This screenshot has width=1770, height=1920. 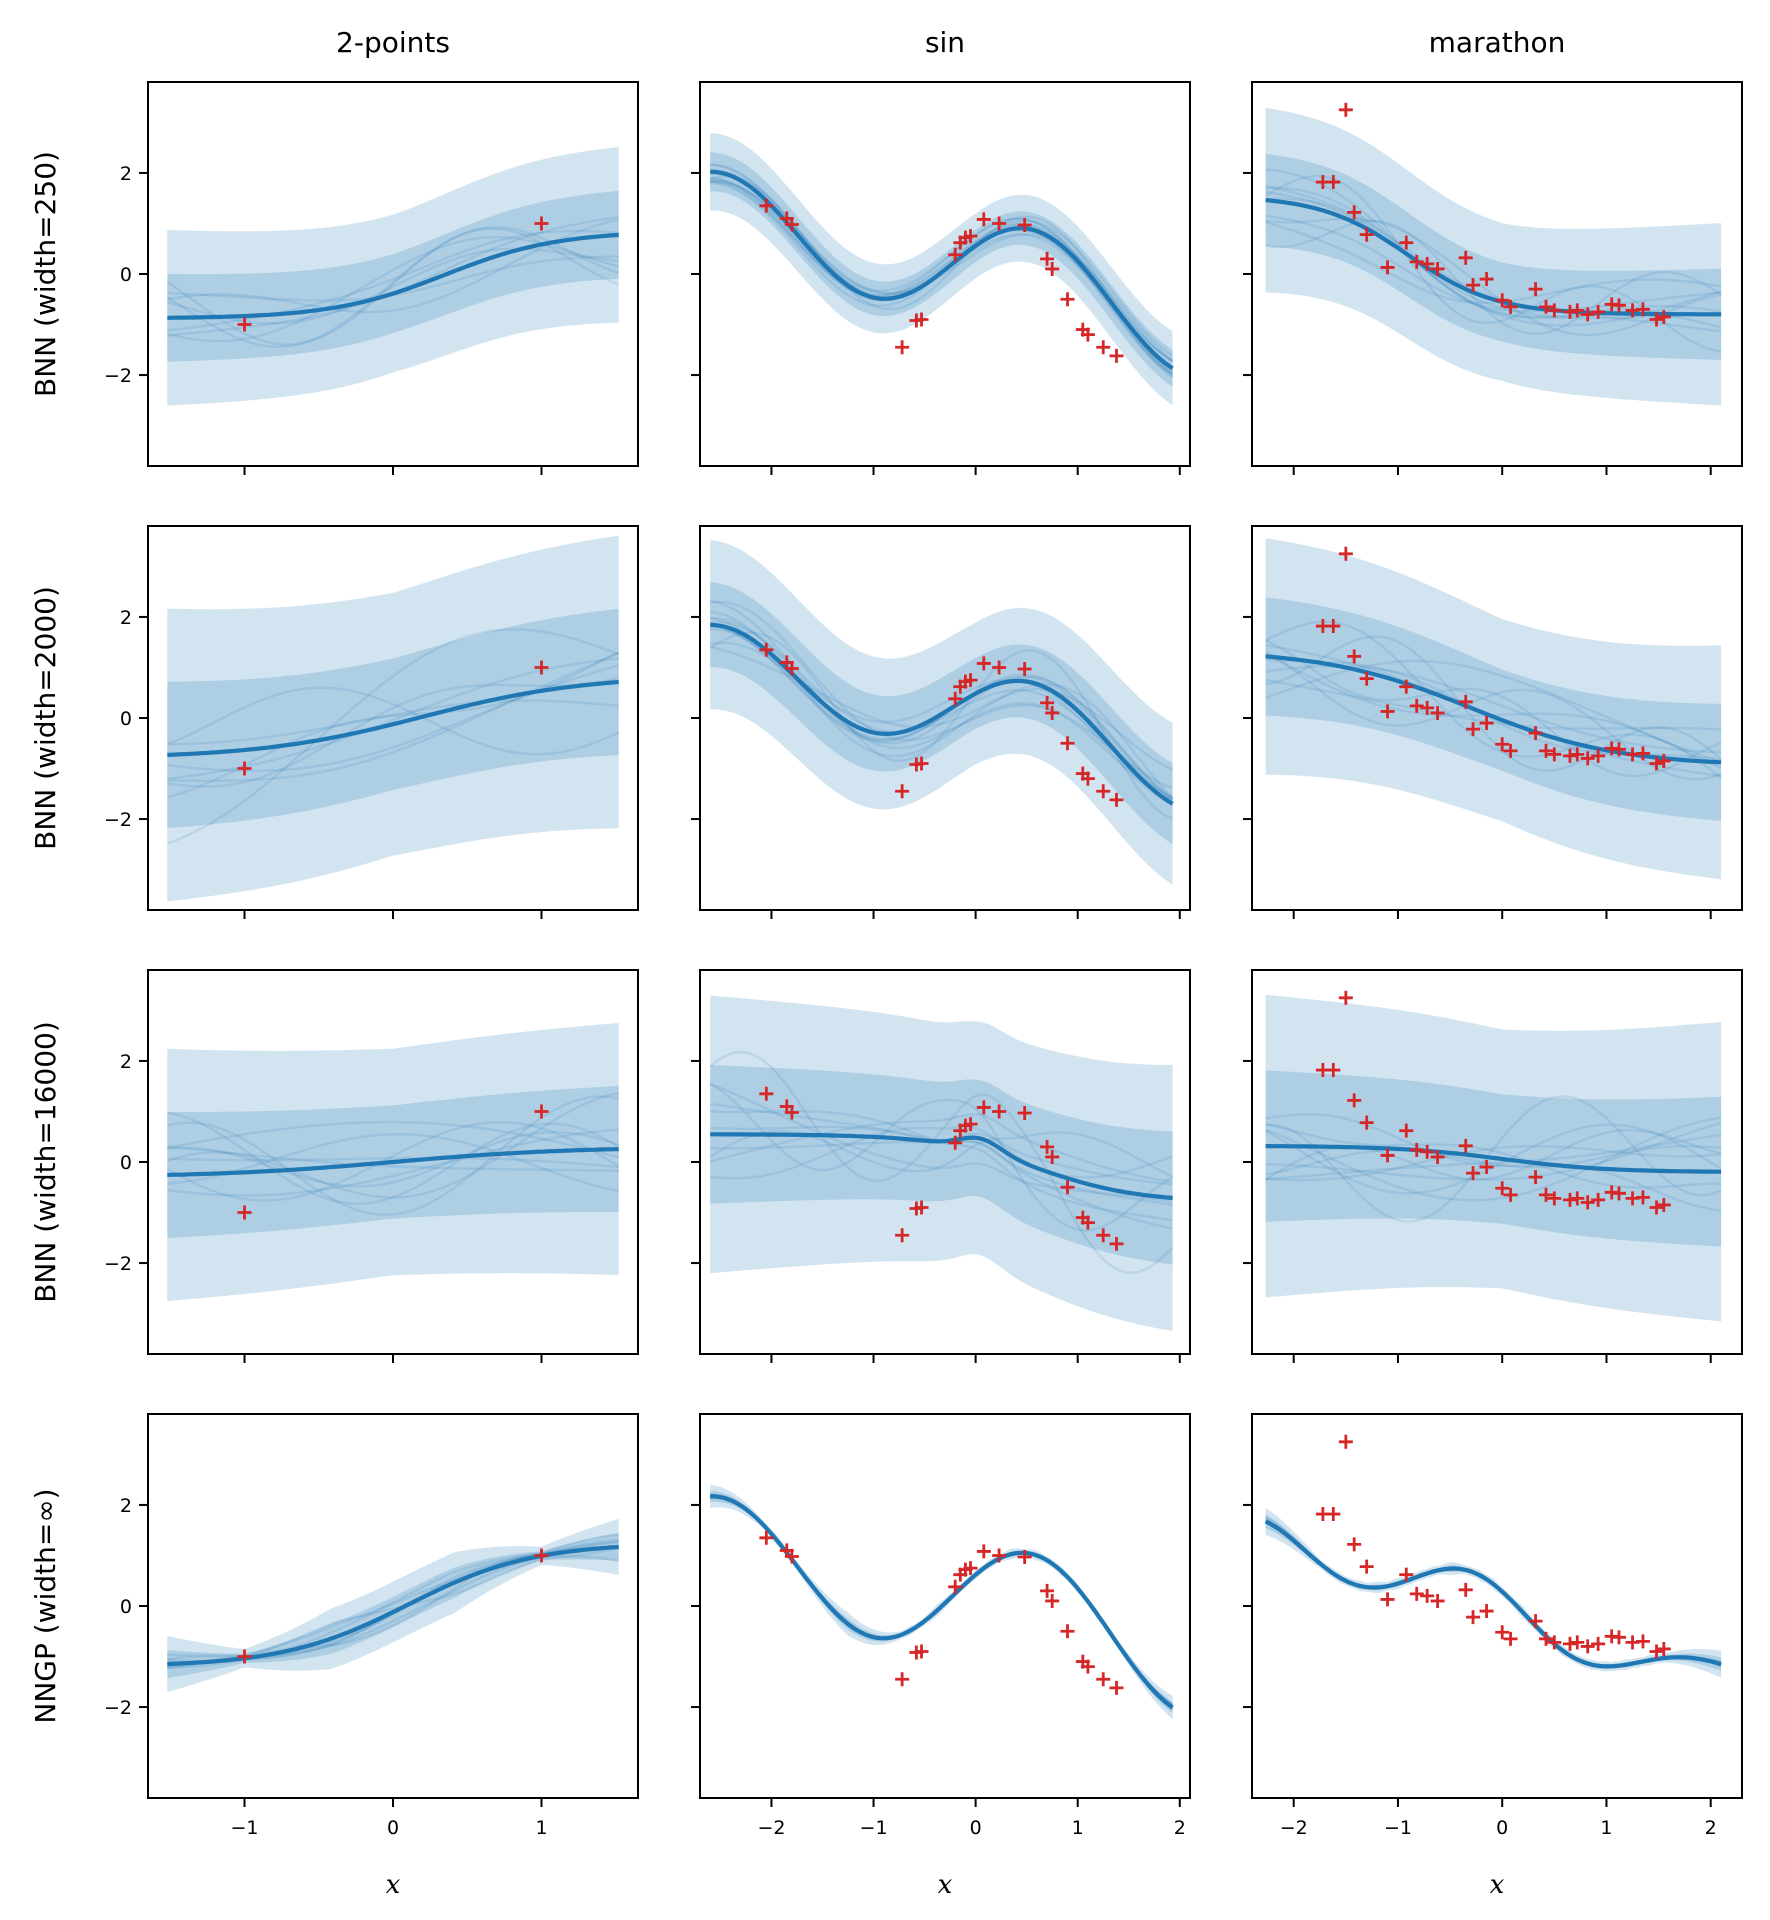 I want to click on y-tick-label: 2, so click(x=126, y=1506).